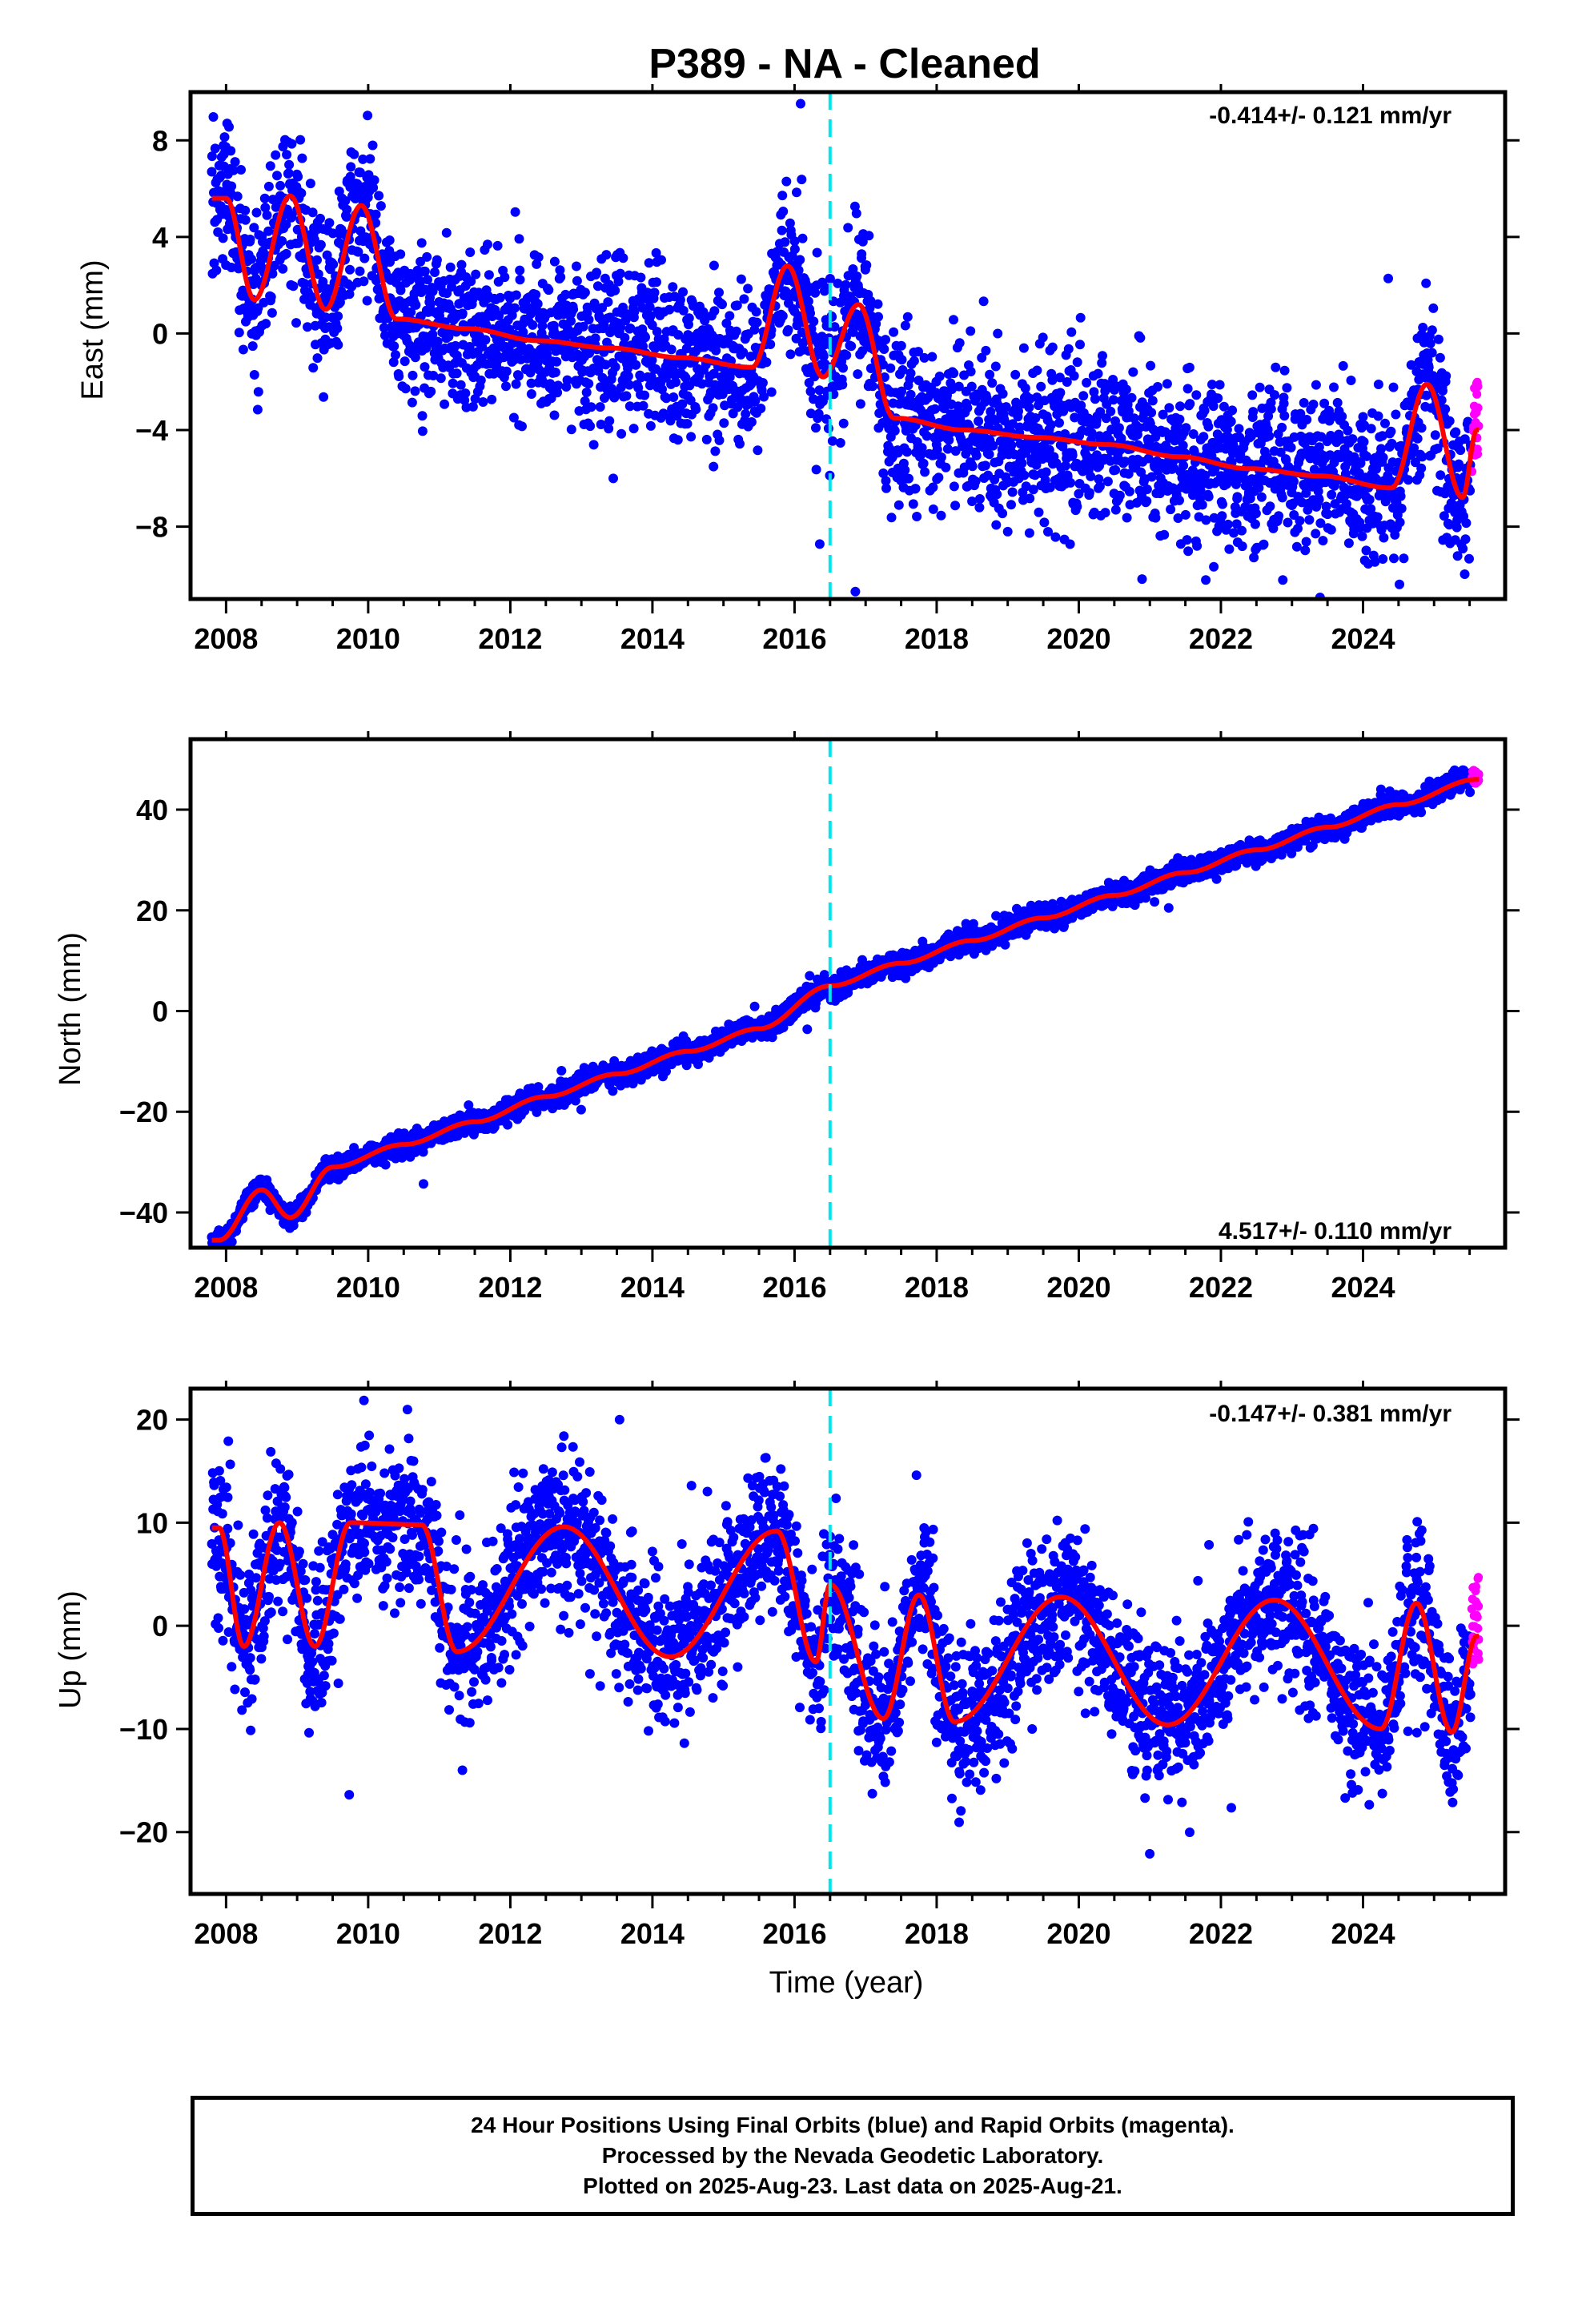 This screenshot has height=2324, width=1582. Describe the element at coordinates (844, 64) in the screenshot. I see `figure-title: P389 - NA - Cleaned` at that location.